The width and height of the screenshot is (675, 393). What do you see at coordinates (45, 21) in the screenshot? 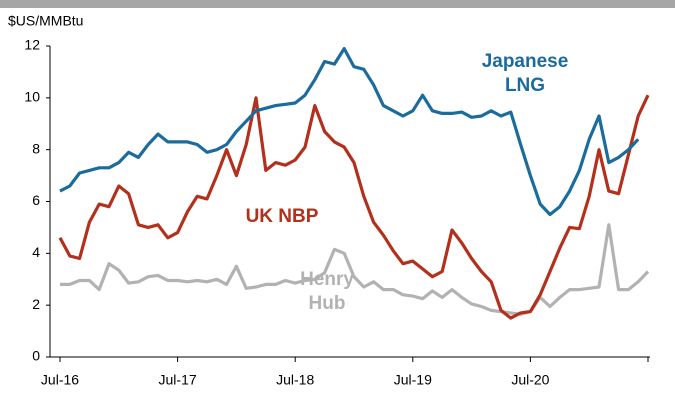
I see `y-axis-title: $US/MMBtu` at bounding box center [45, 21].